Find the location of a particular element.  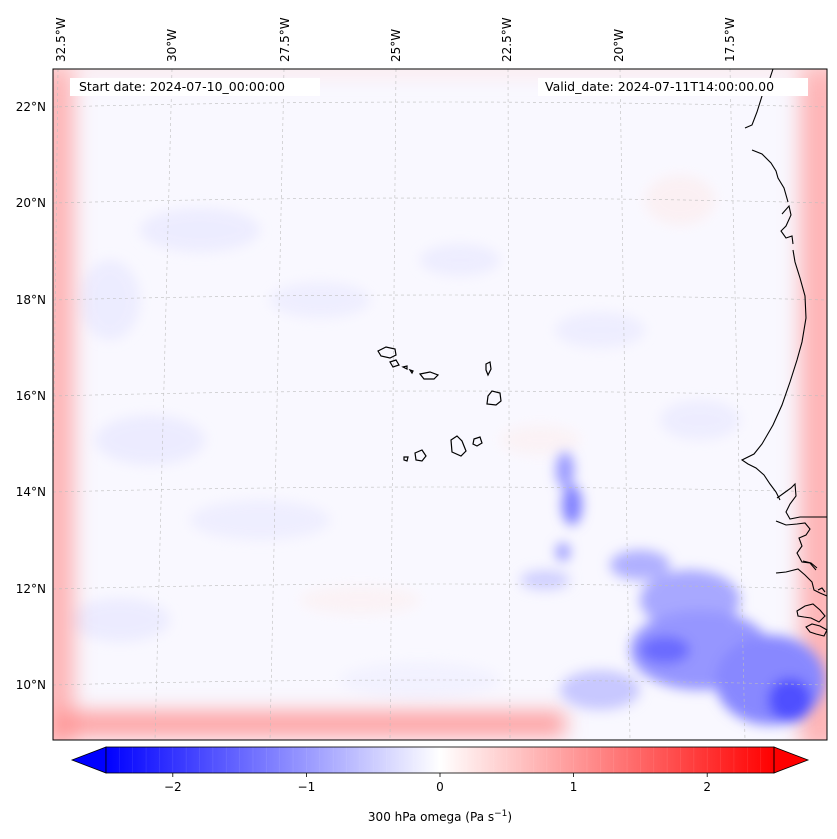

lon-label: 17.5°W is located at coordinates (730, 39).